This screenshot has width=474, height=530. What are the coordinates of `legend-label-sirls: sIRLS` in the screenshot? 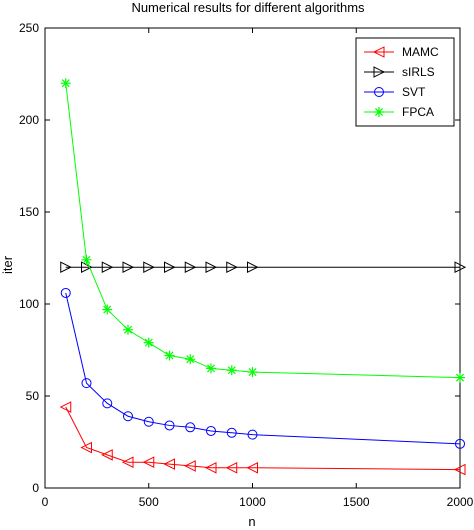 It's located at (418, 72).